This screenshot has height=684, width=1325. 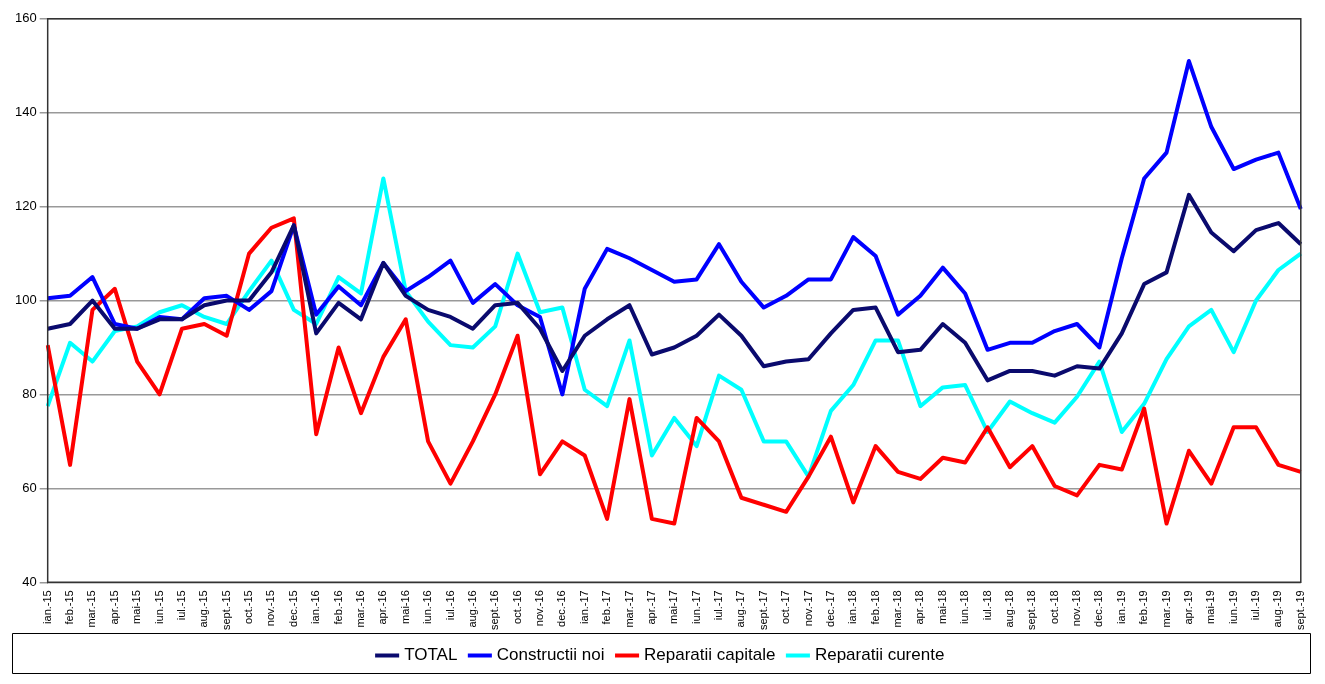 I want to click on legend-label: Constructii noi, so click(x=550, y=655).